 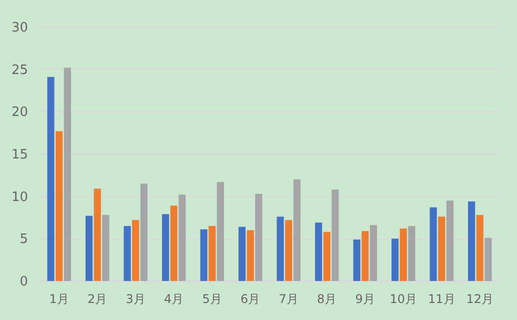 What do you see at coordinates (250, 299) in the screenshot?
I see `x-tick-label: 6月` at bounding box center [250, 299].